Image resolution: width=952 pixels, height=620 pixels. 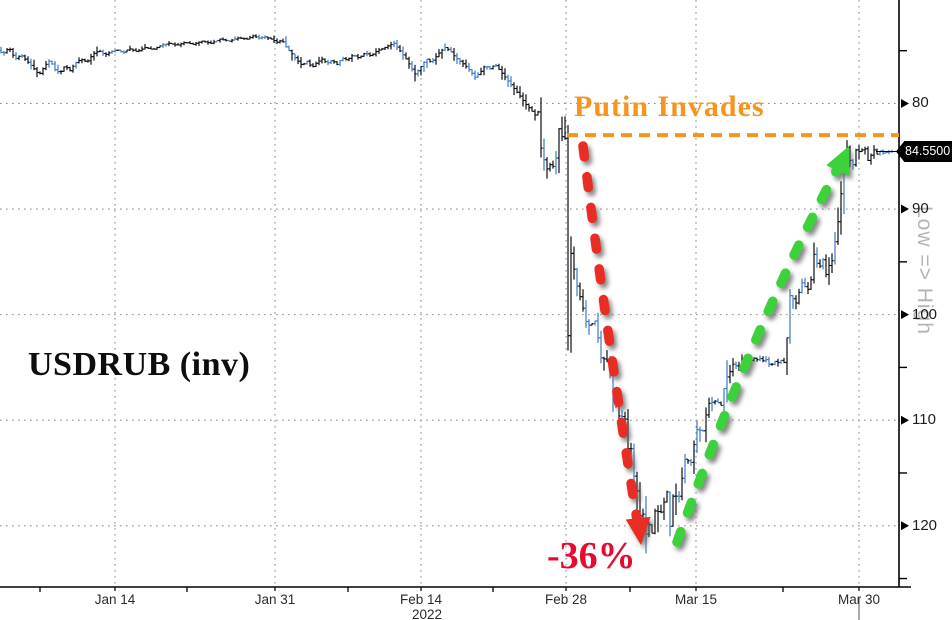 I want to click on y-axis-label-120: 120, so click(x=925, y=525).